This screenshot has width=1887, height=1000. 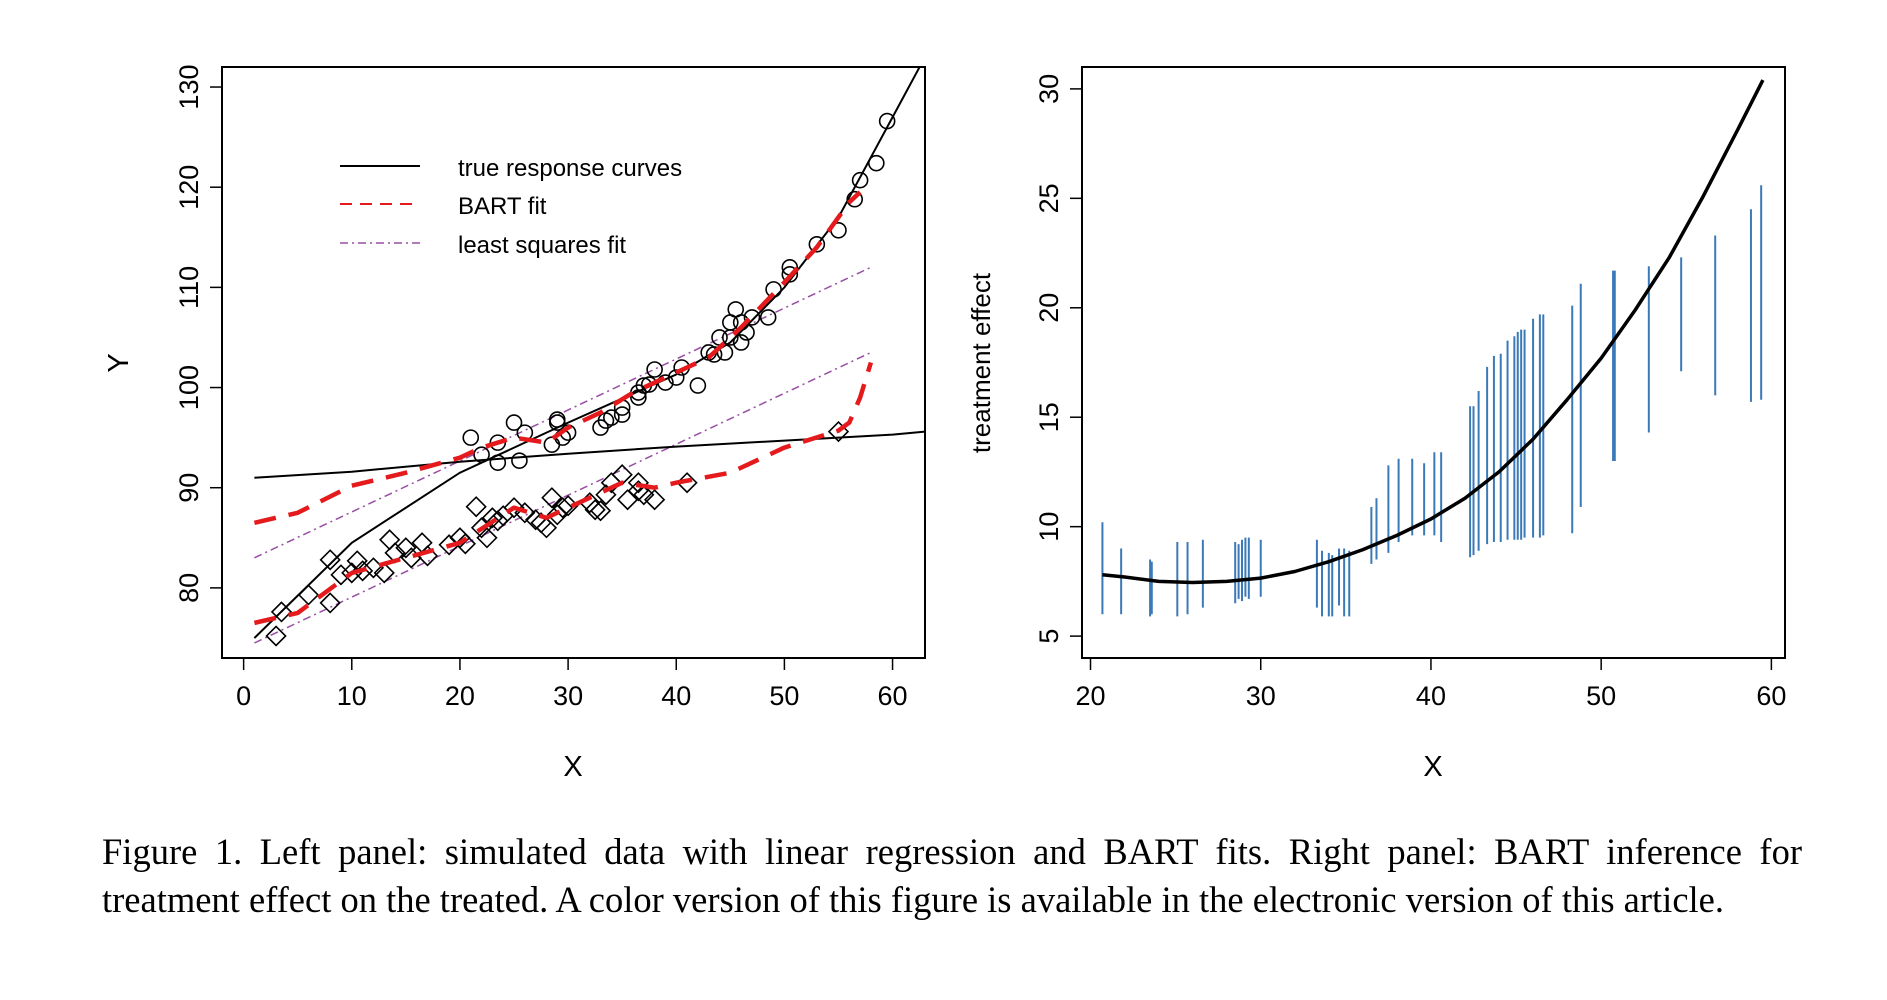 I want to click on right-x-tick-label: 20, so click(x=1090, y=696).